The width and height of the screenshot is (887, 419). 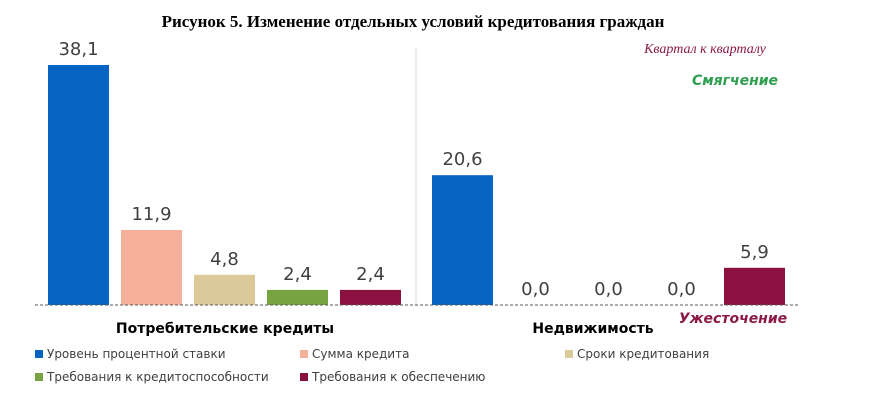 I want to click on value-label-1-4: 5,9, so click(x=754, y=252).